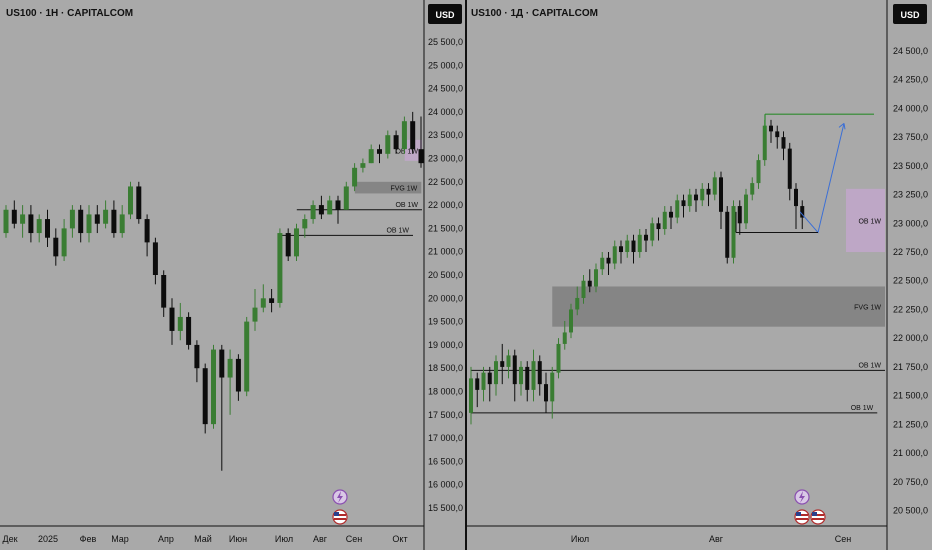  I want to click on right-currency-label: USD, so click(910, 15).